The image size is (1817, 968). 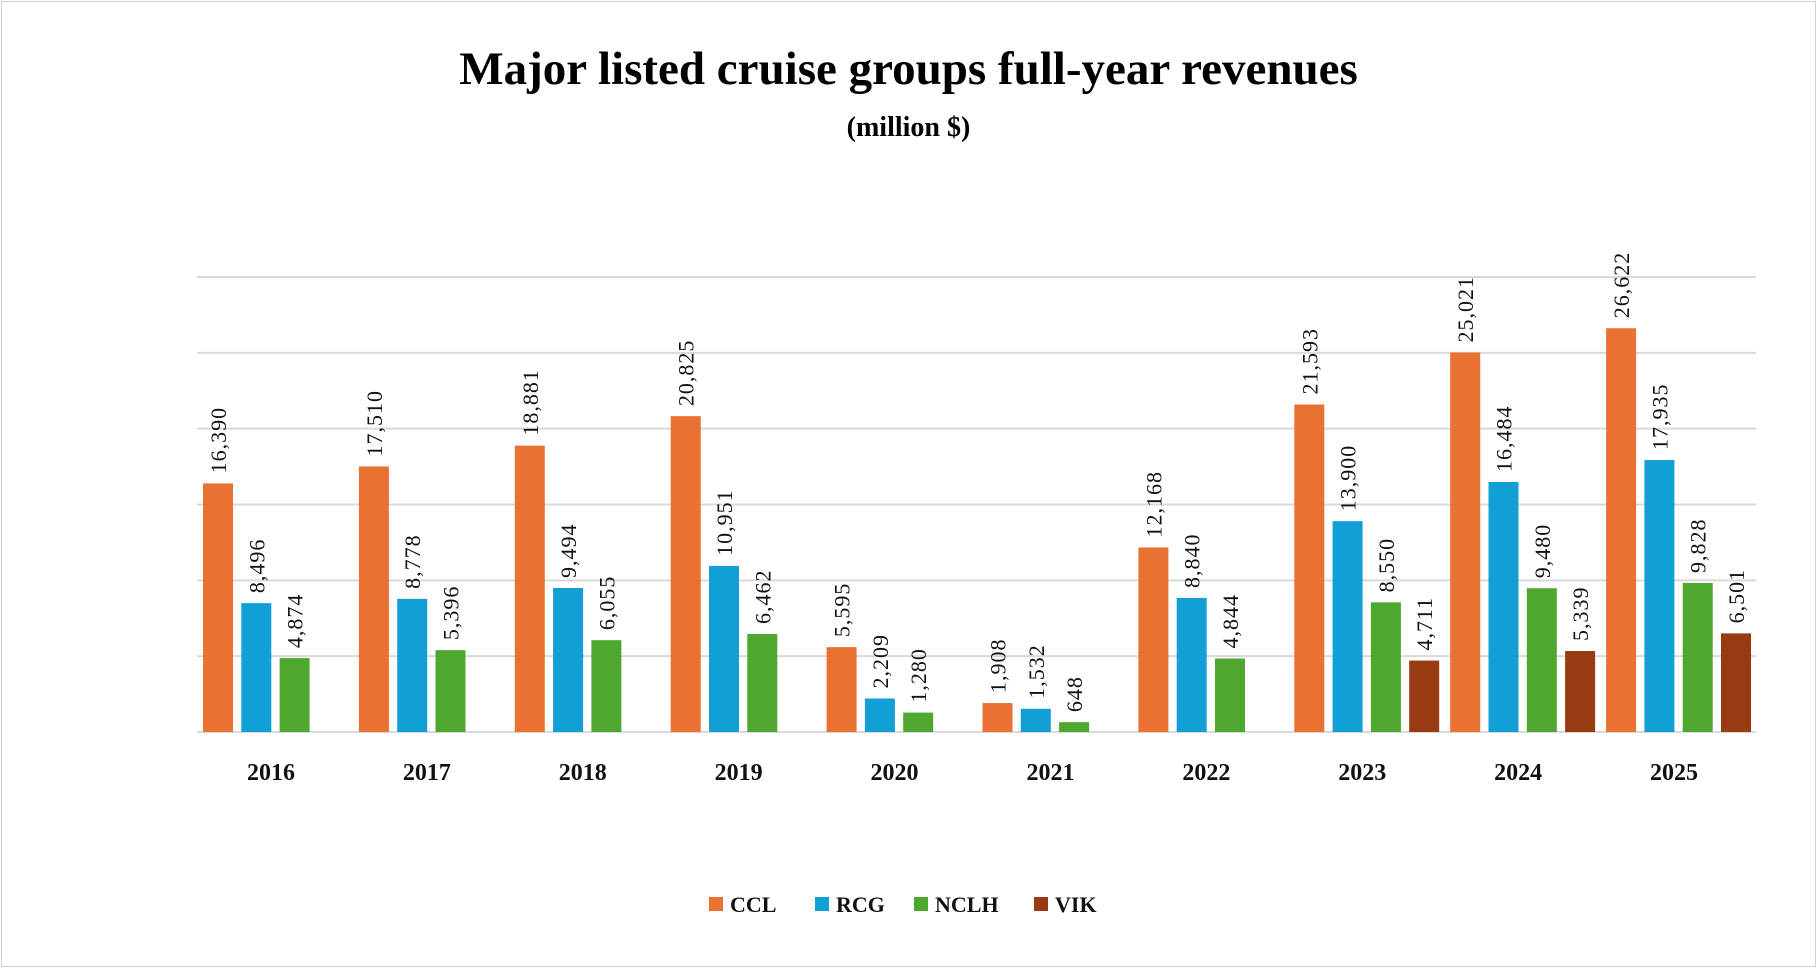 What do you see at coordinates (1206, 773) in the screenshot?
I see `x-tick-label: 2022` at bounding box center [1206, 773].